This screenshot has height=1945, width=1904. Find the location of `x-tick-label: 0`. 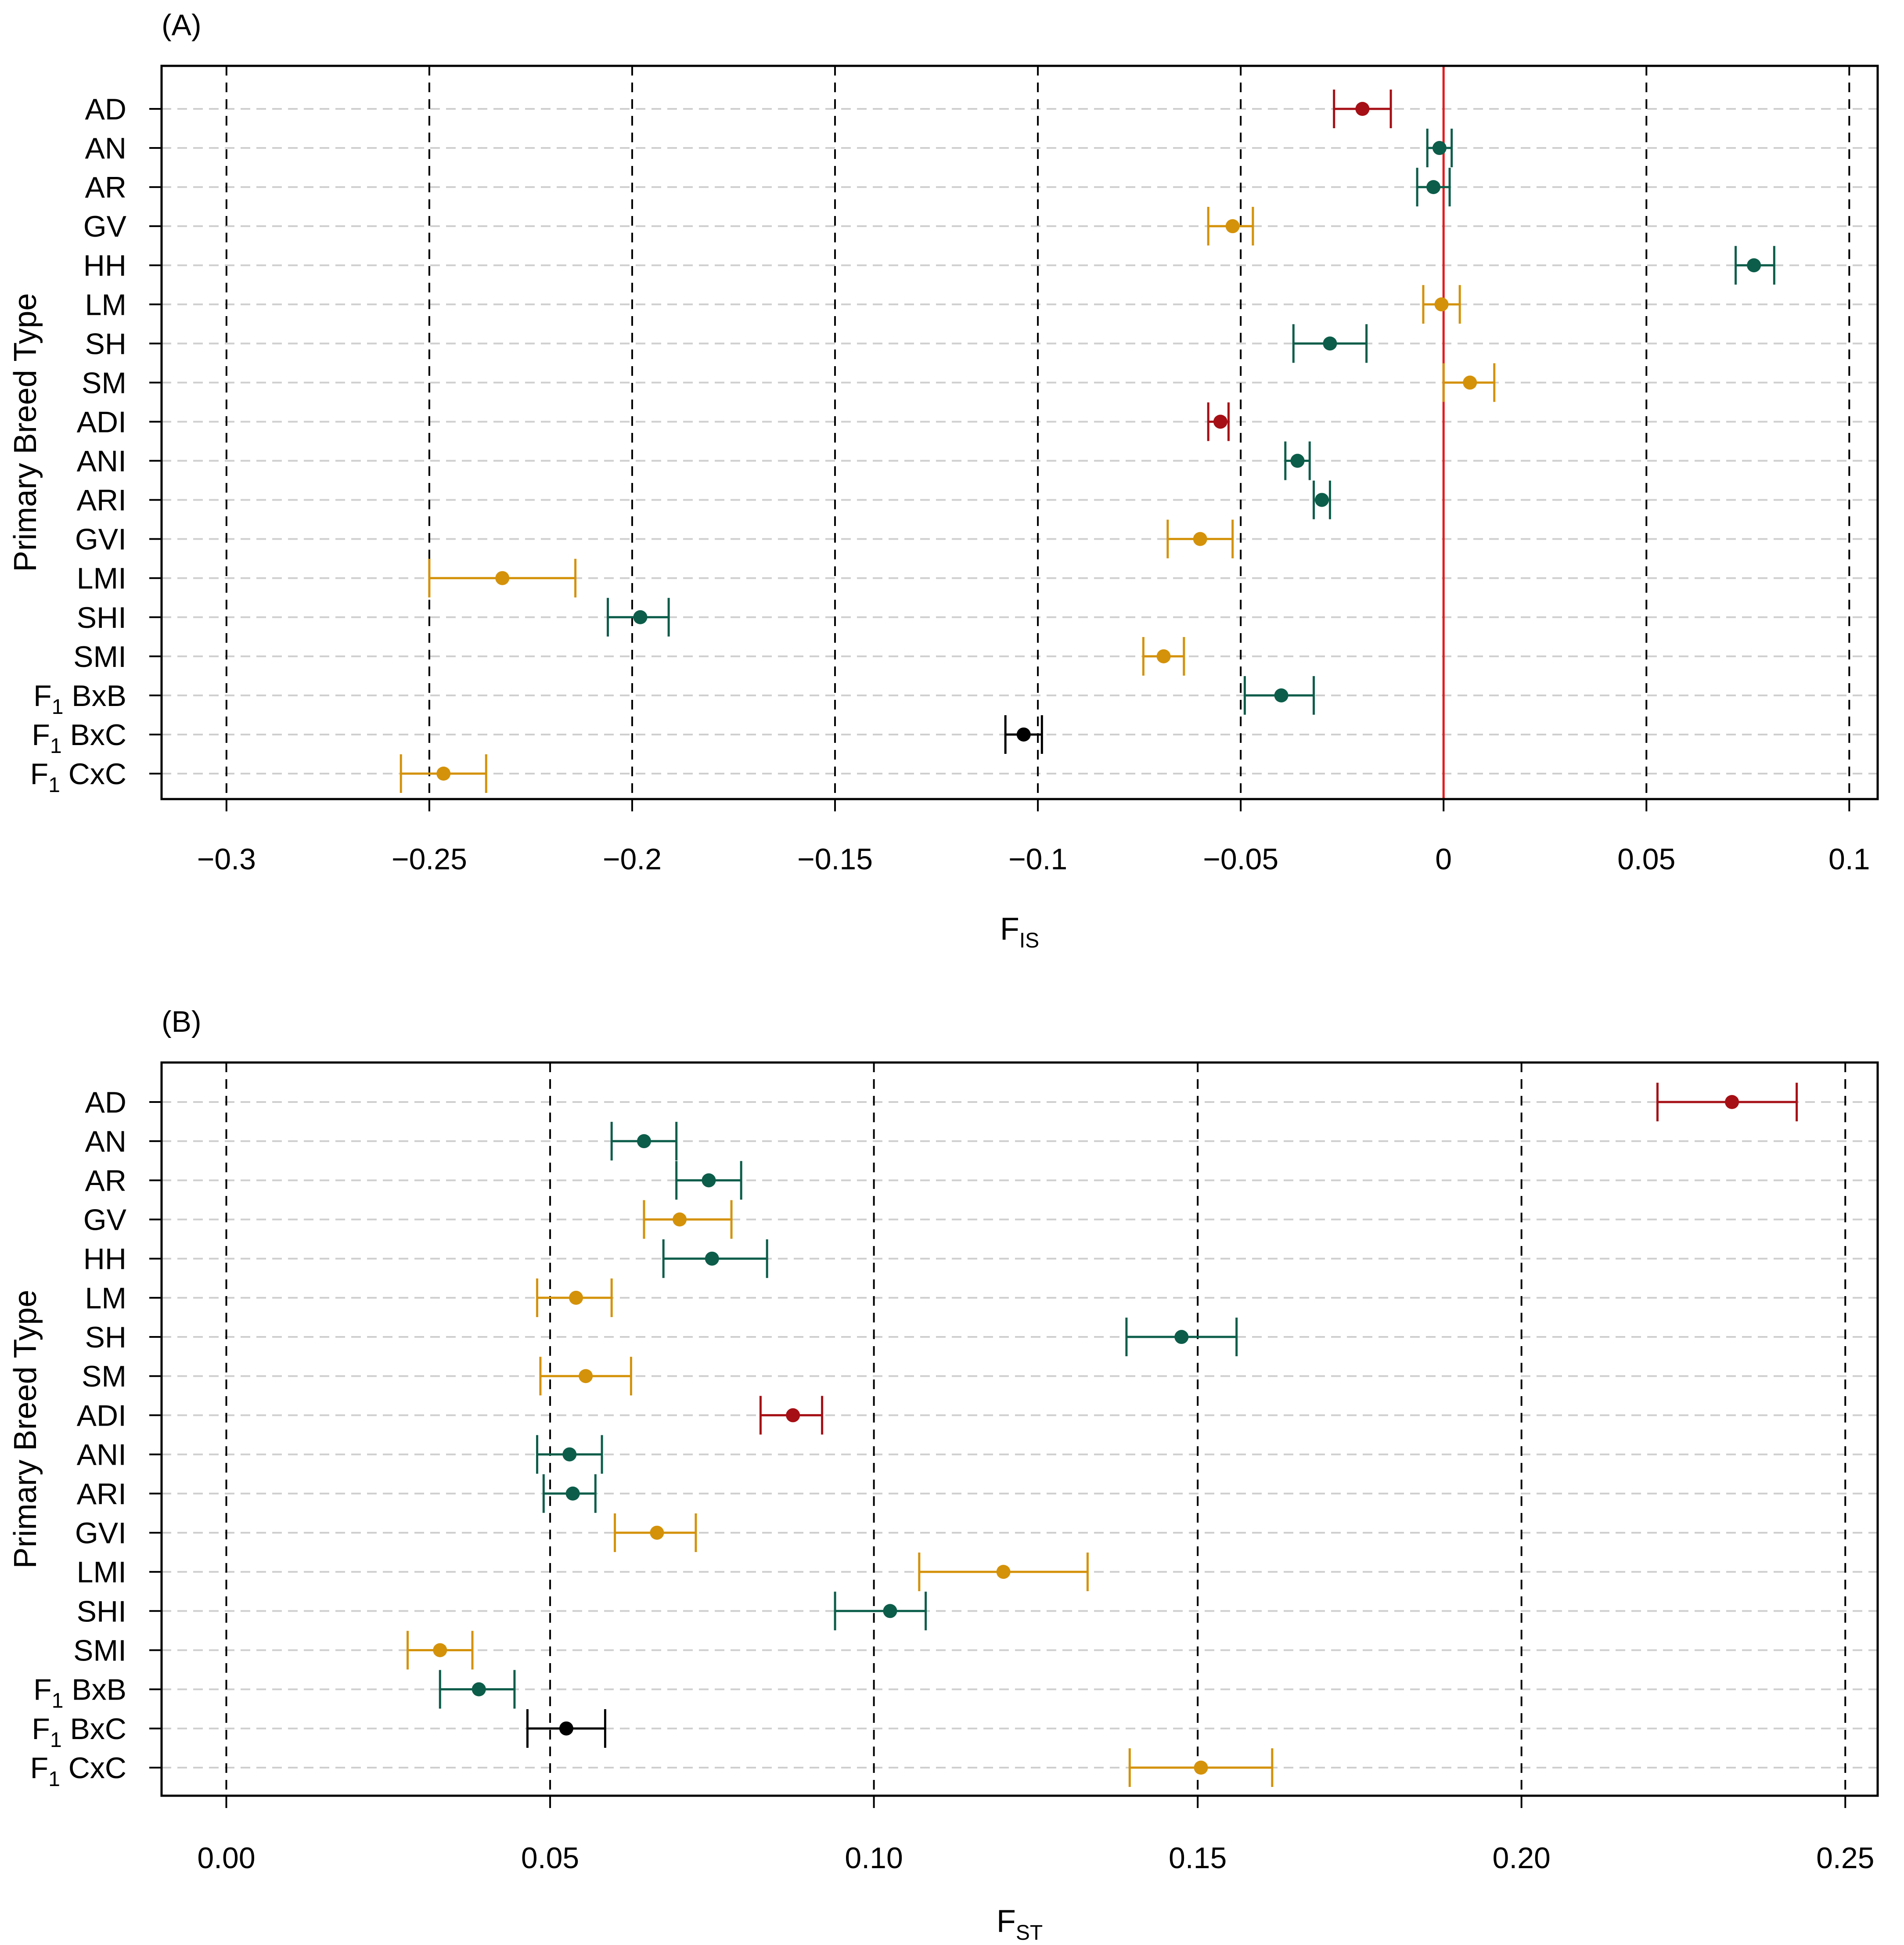

x-tick-label: 0 is located at coordinates (1444, 859).